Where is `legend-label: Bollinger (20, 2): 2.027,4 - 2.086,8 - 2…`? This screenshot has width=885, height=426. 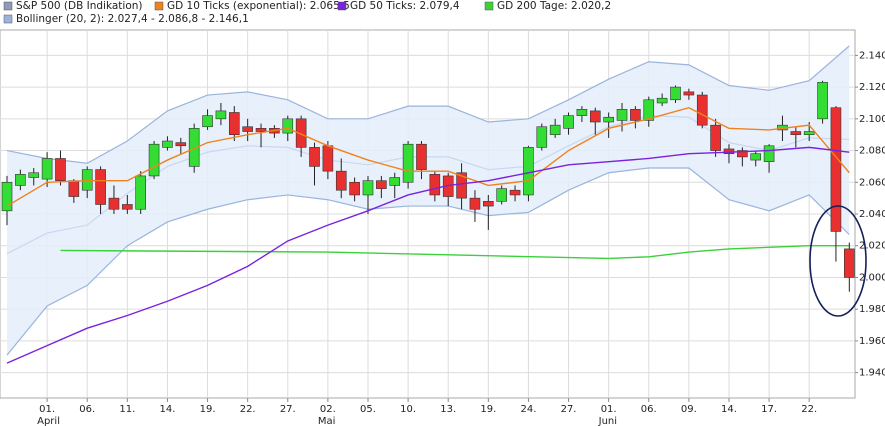
legend-label: Bollinger (20, 2): 2.027,4 - 2.086,8 - 2… is located at coordinates (132, 19).